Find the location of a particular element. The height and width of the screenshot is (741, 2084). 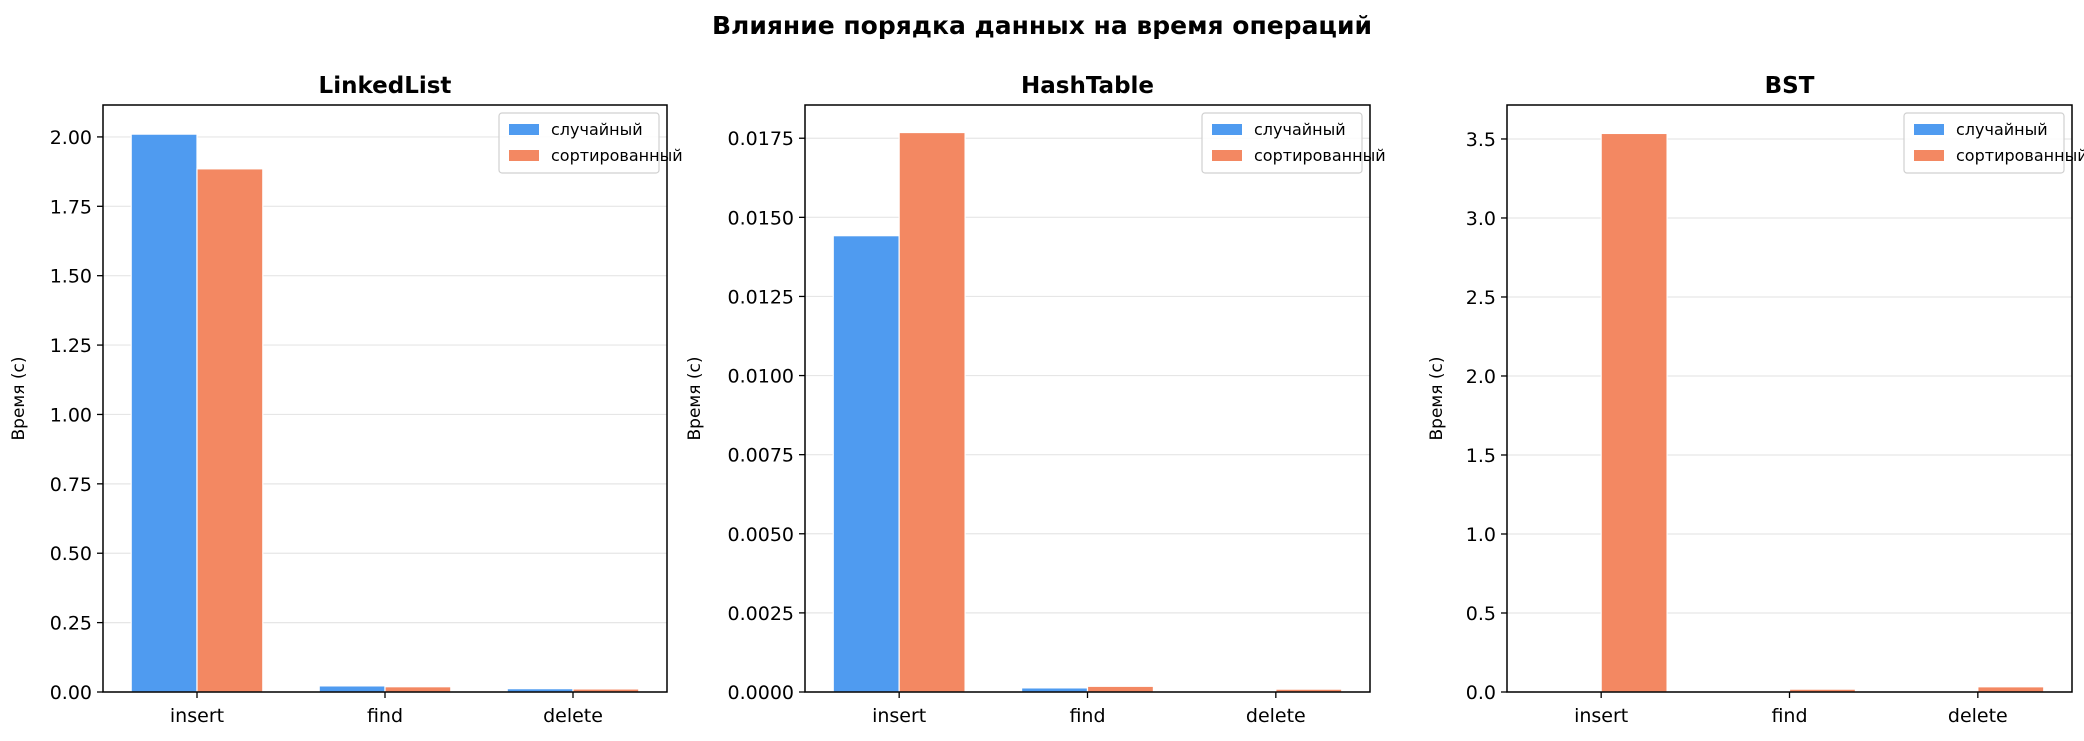

y-tick-label: 0.75 is located at coordinates (71, 485).